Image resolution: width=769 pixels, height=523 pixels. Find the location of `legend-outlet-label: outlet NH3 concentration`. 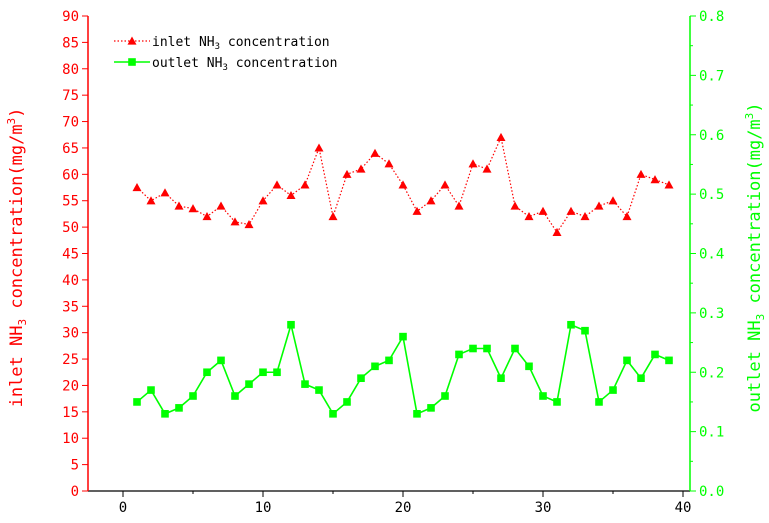

legend-outlet-label: outlet NH3 concentration is located at coordinates (244, 64).